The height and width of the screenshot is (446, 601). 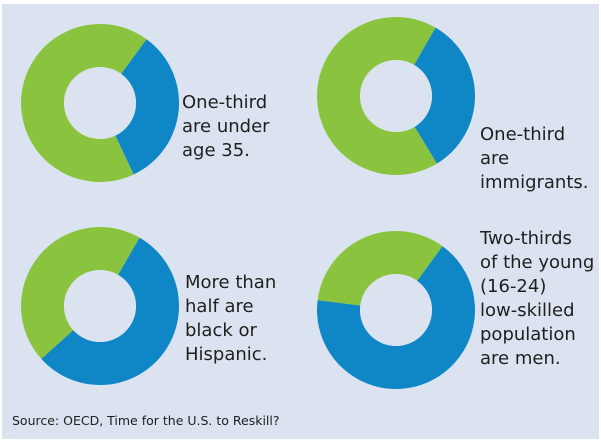 What do you see at coordinates (534, 158) in the screenshot?
I see `caption-immigrants: One-third are immigrants.` at bounding box center [534, 158].